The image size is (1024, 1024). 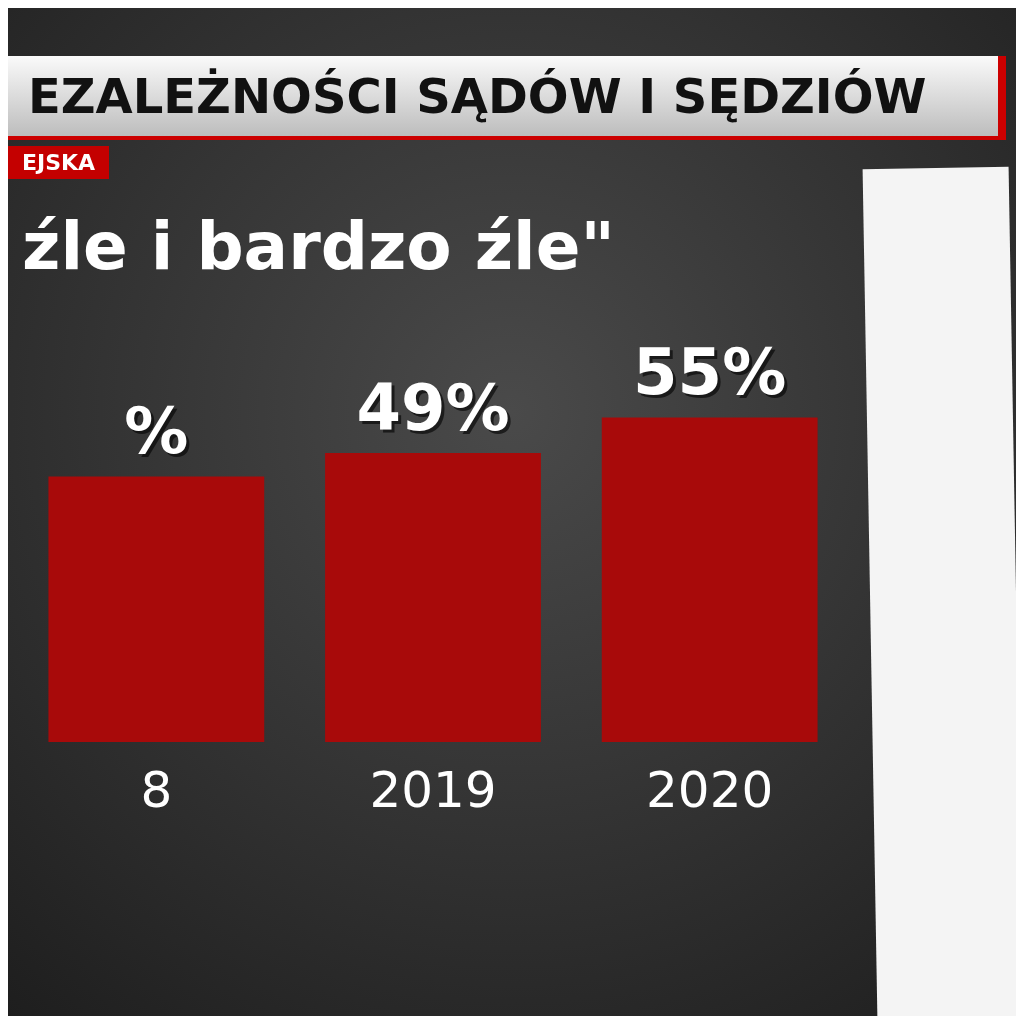 I want to click on x-tick-label: 2020, so click(x=710, y=789).